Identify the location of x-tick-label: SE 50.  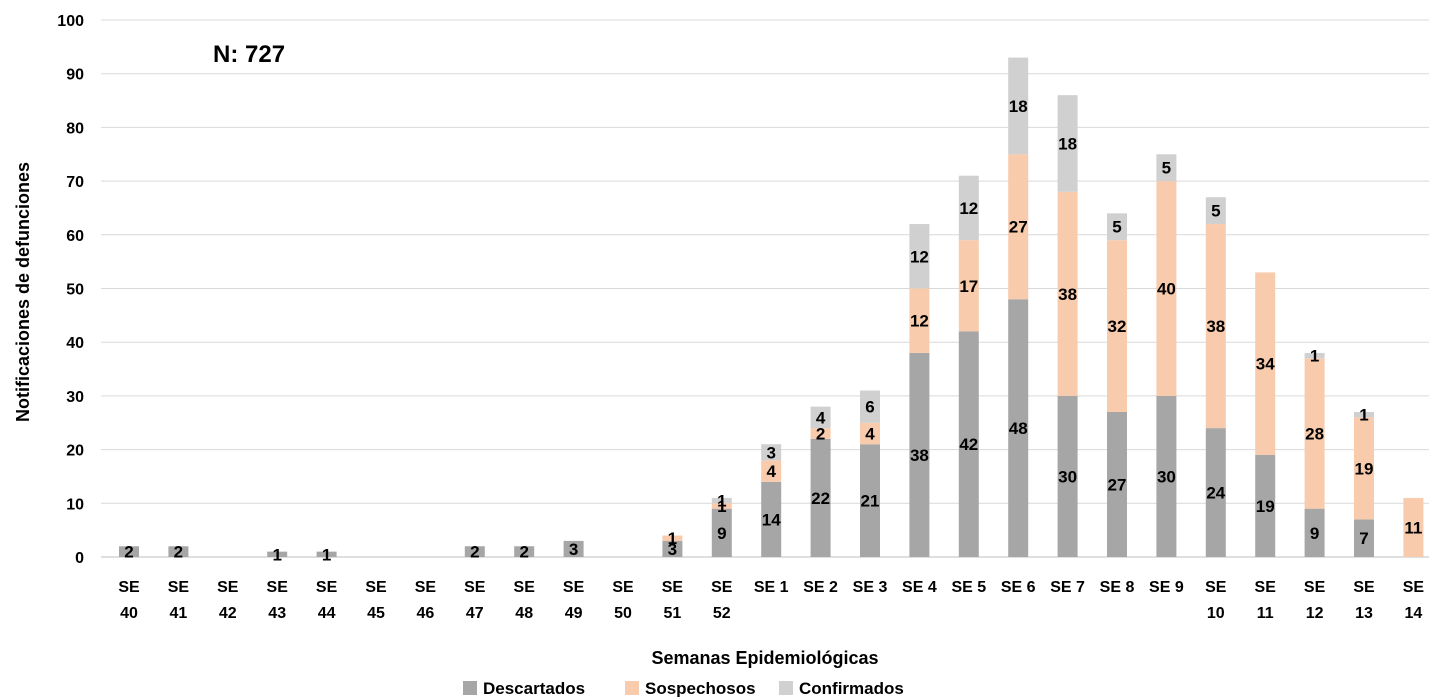
(623, 600).